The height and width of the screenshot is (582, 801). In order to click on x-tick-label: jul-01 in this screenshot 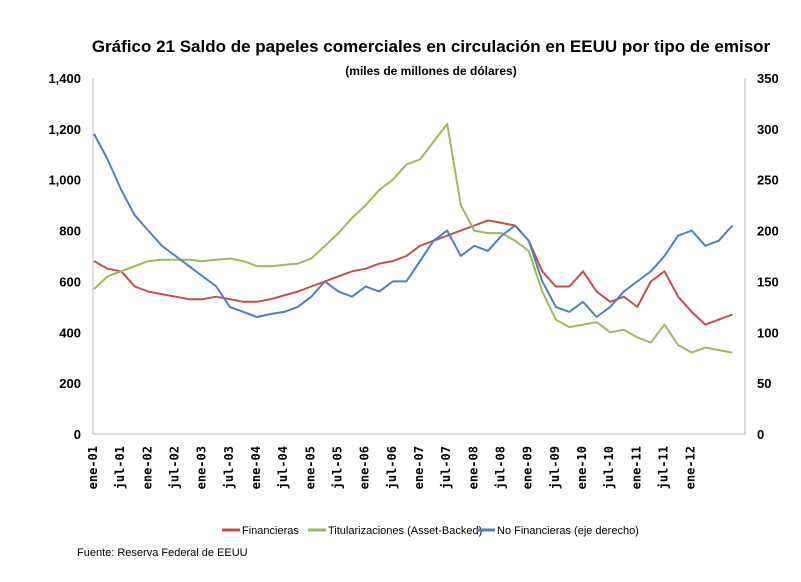, I will do `click(120, 467)`.